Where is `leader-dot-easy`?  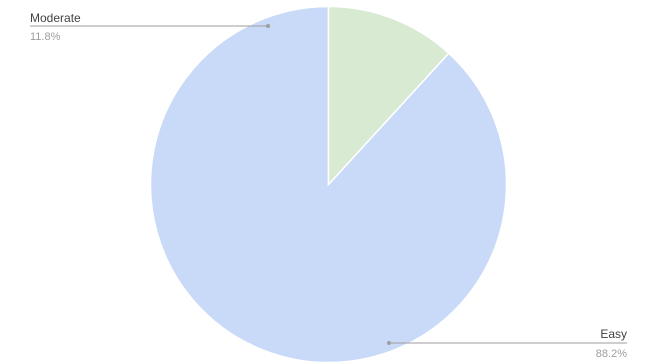
leader-dot-easy is located at coordinates (389, 343).